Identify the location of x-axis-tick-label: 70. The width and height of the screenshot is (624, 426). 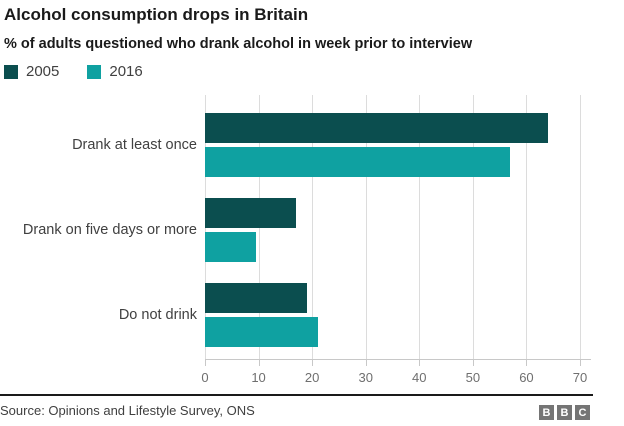
(580, 377).